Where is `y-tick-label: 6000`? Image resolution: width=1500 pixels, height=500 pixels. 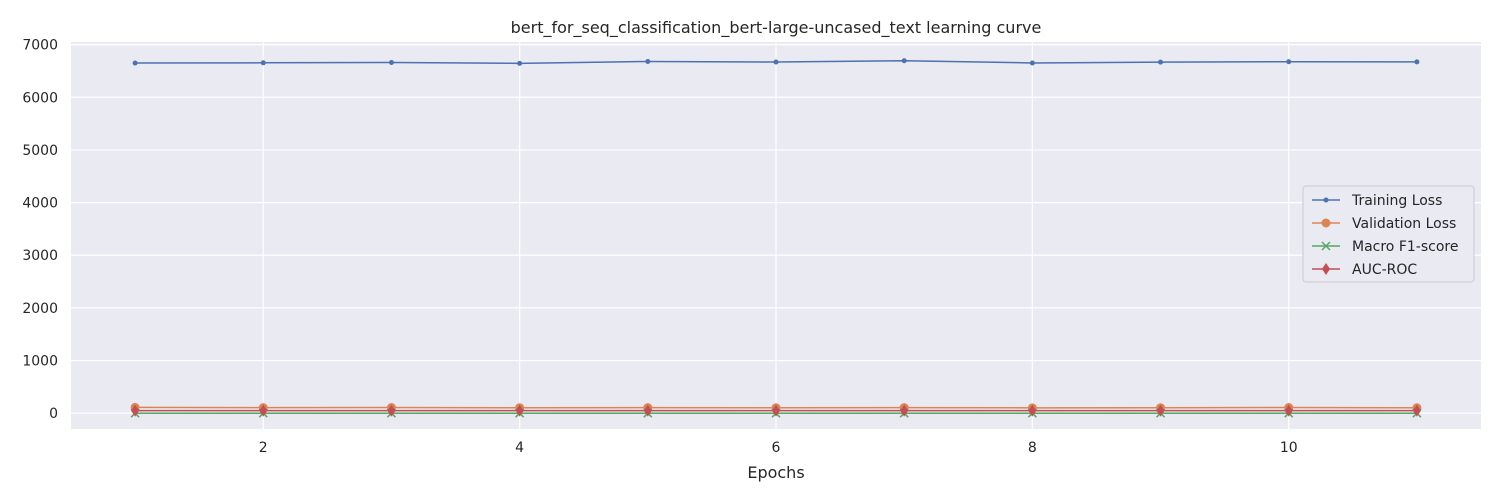 y-tick-label: 6000 is located at coordinates (40, 98).